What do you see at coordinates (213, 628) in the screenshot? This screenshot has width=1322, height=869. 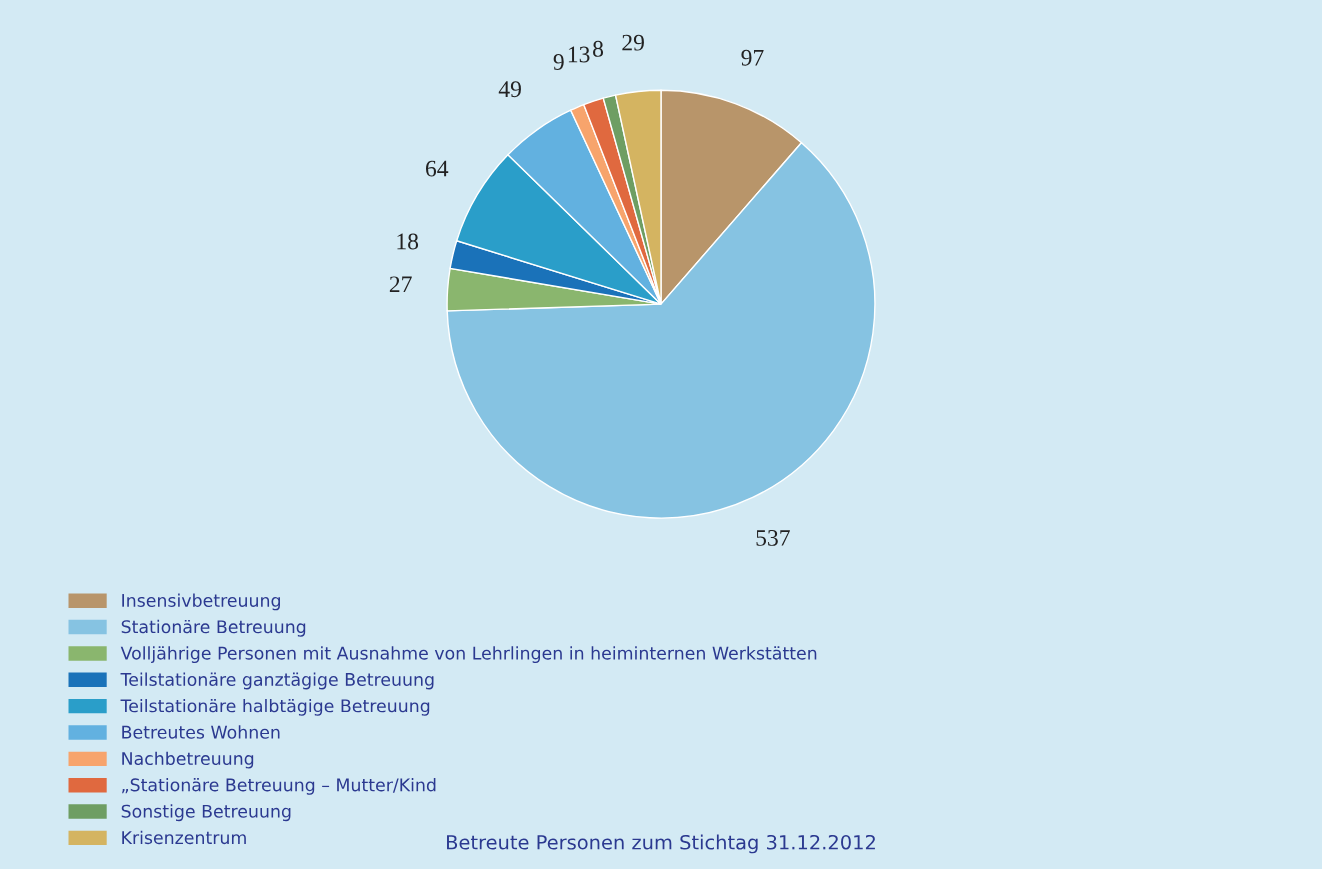 I see `legend-label: Stationäre Betreuung` at bounding box center [213, 628].